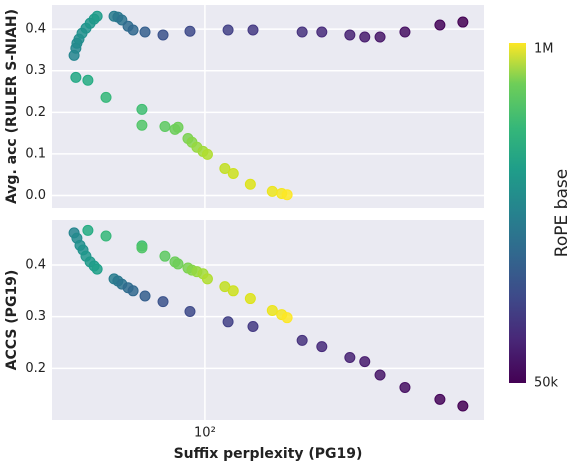 This screenshot has height=468, width=568. What do you see at coordinates (517, 213) in the screenshot?
I see `colorbar` at bounding box center [517, 213].